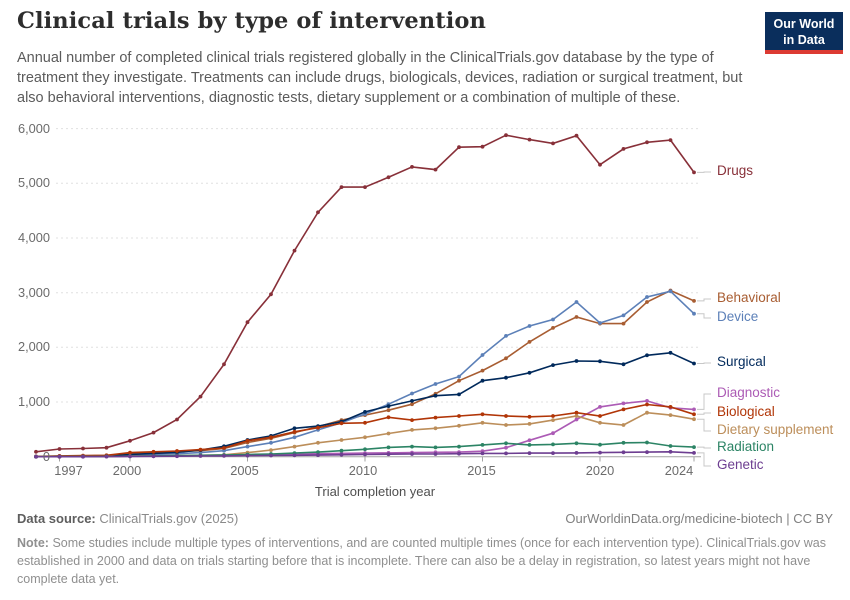 The height and width of the screenshot is (600, 850). Describe the element at coordinates (804, 33) in the screenshot. I see `owid-logo: Our World in Data` at that location.